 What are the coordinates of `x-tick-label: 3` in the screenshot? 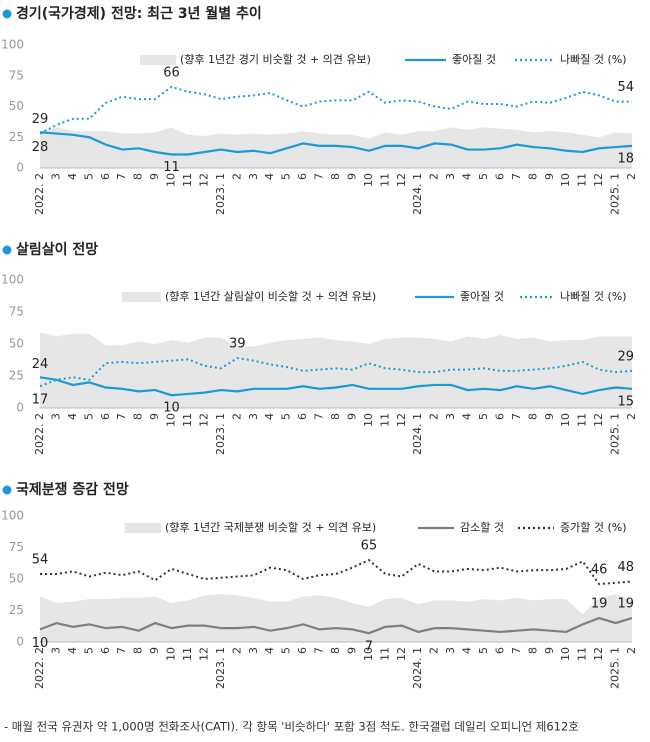 It's located at (450, 176).